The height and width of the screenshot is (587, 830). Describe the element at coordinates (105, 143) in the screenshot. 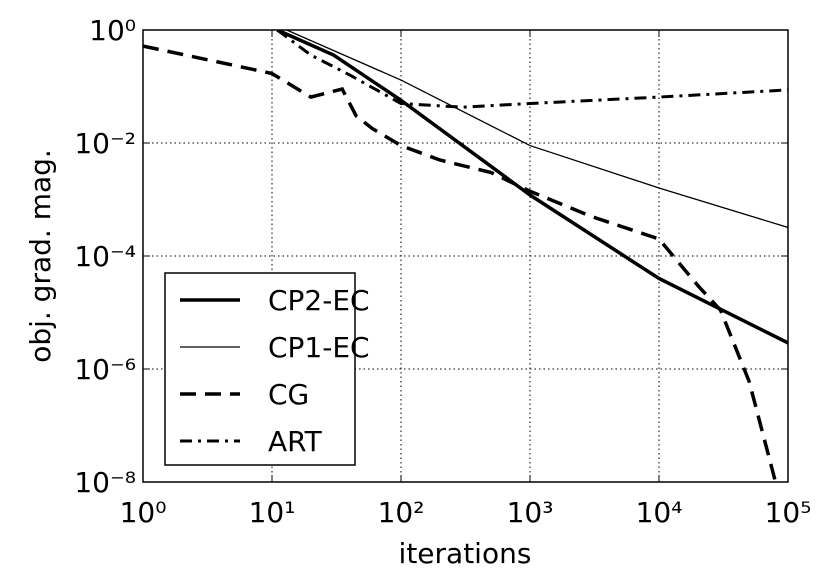

I see `y-tick-label: 10⁻²` at that location.